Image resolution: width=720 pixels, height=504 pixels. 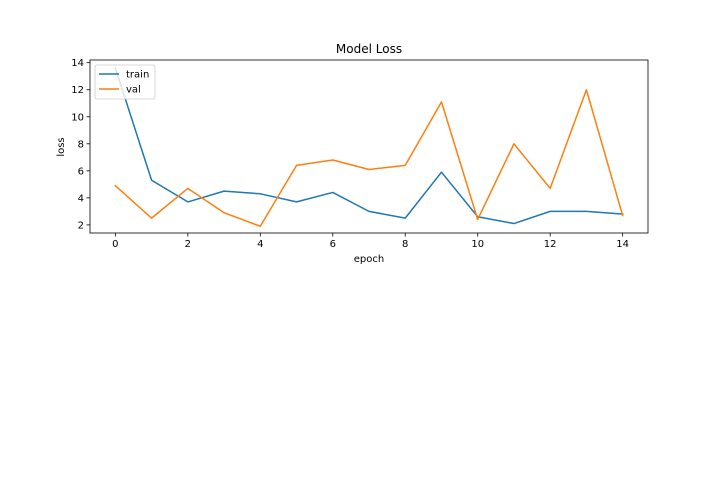 What do you see at coordinates (405, 244) in the screenshot?
I see `x-tick-label-8: 8` at bounding box center [405, 244].